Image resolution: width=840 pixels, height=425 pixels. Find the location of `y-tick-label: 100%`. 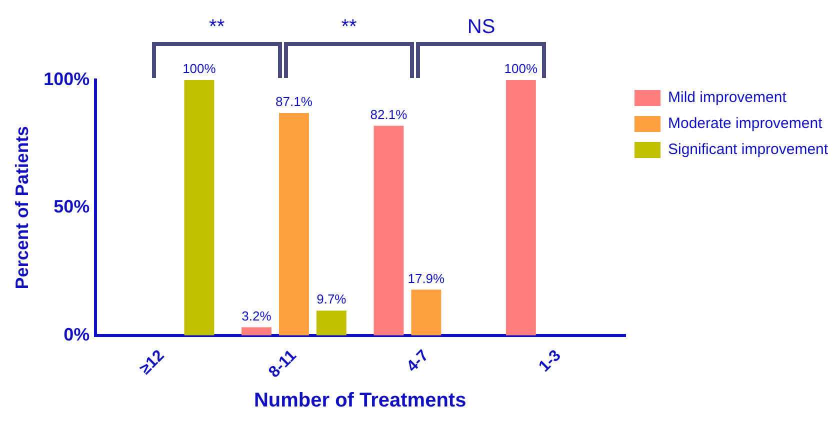

y-tick-label: 100% is located at coordinates (67, 78).